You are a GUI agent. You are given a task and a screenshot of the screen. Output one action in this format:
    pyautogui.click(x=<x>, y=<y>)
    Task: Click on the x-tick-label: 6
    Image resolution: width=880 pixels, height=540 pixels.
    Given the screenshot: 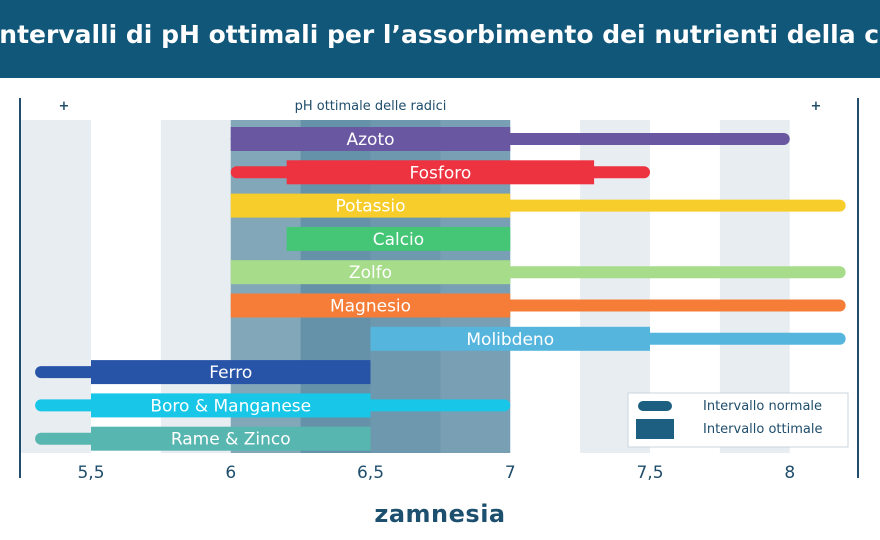 What is the action you would take?
    pyautogui.click(x=230, y=473)
    